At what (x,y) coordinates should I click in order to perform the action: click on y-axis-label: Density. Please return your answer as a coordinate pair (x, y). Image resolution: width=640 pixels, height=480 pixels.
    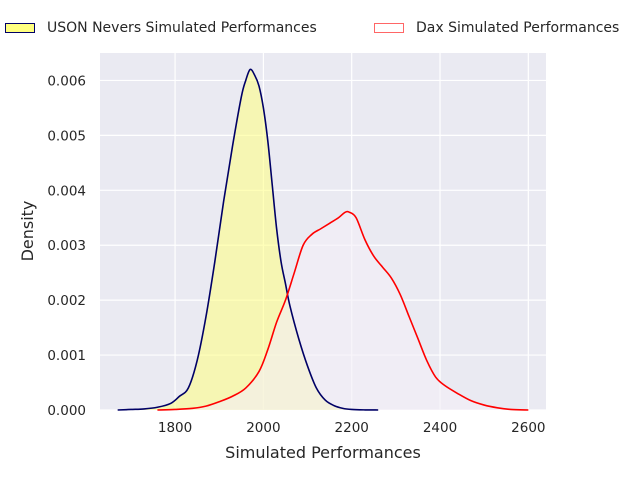
    Looking at the image, I should click on (27, 231).